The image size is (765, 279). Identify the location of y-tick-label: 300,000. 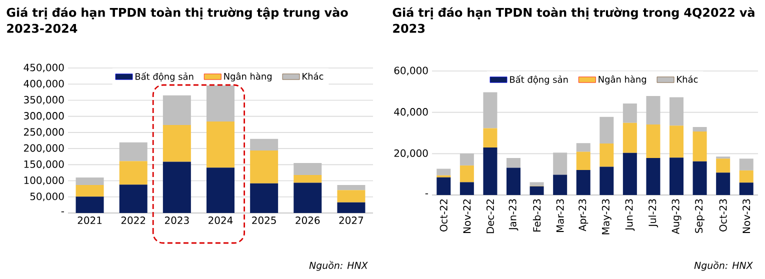
(44, 116).